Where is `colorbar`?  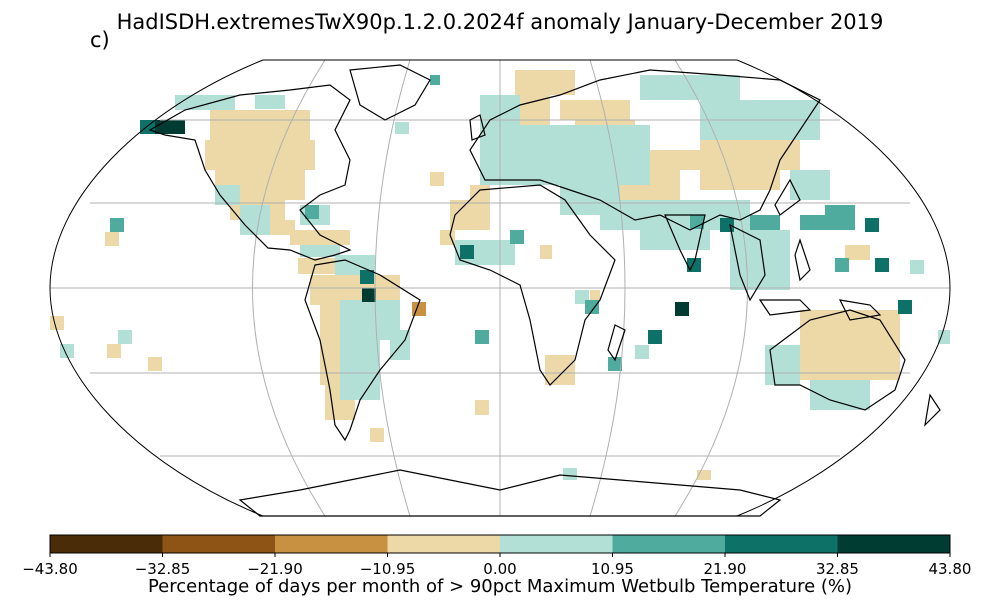 colorbar is located at coordinates (500, 544).